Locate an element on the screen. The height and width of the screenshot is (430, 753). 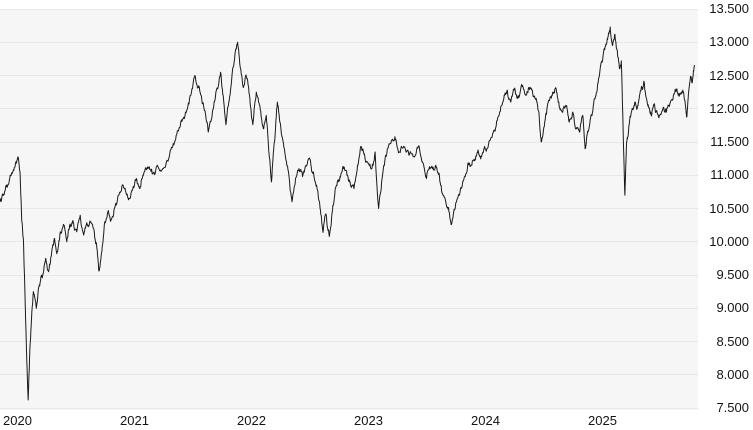
y-axis-label: 13.500 is located at coordinates (729, 8).